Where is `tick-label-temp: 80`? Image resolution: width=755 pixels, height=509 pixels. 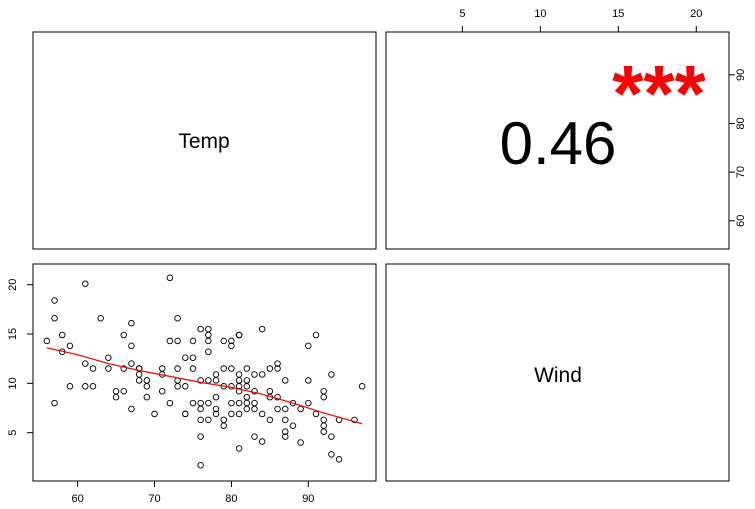 tick-label-temp: 80 is located at coordinates (231, 499).